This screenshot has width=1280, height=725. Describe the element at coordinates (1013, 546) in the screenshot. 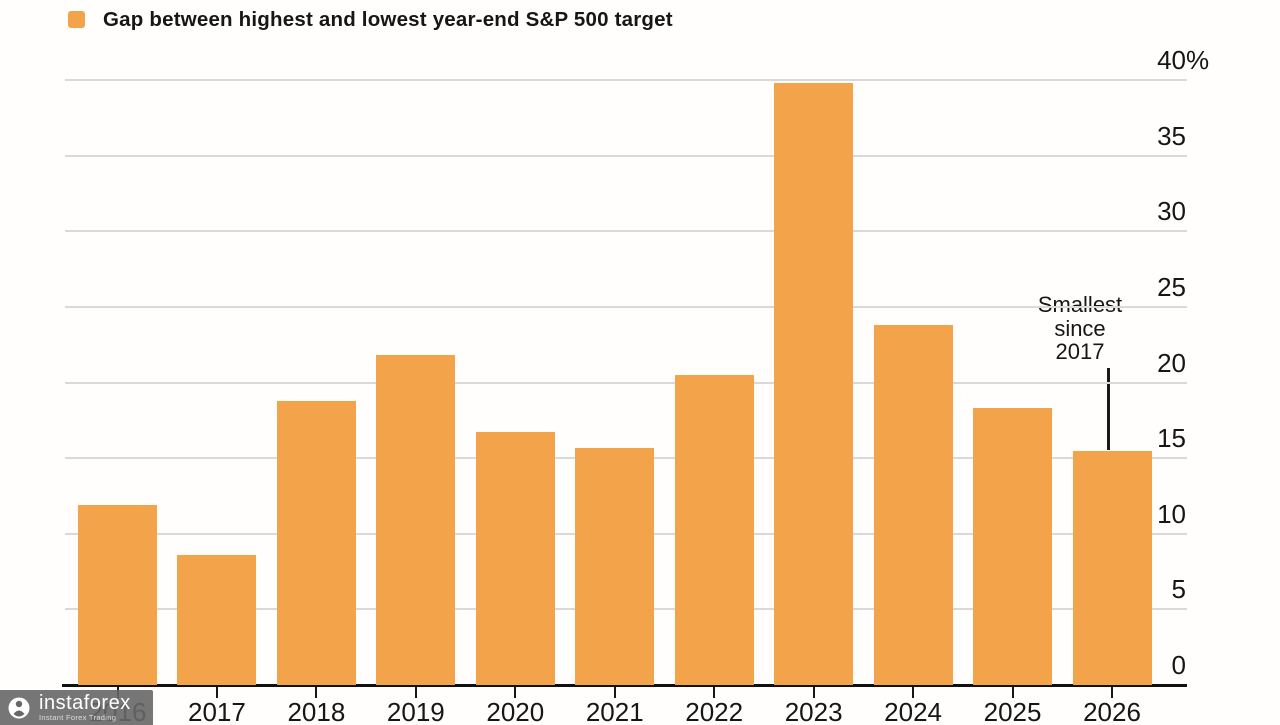

I see `bar-2025` at that location.